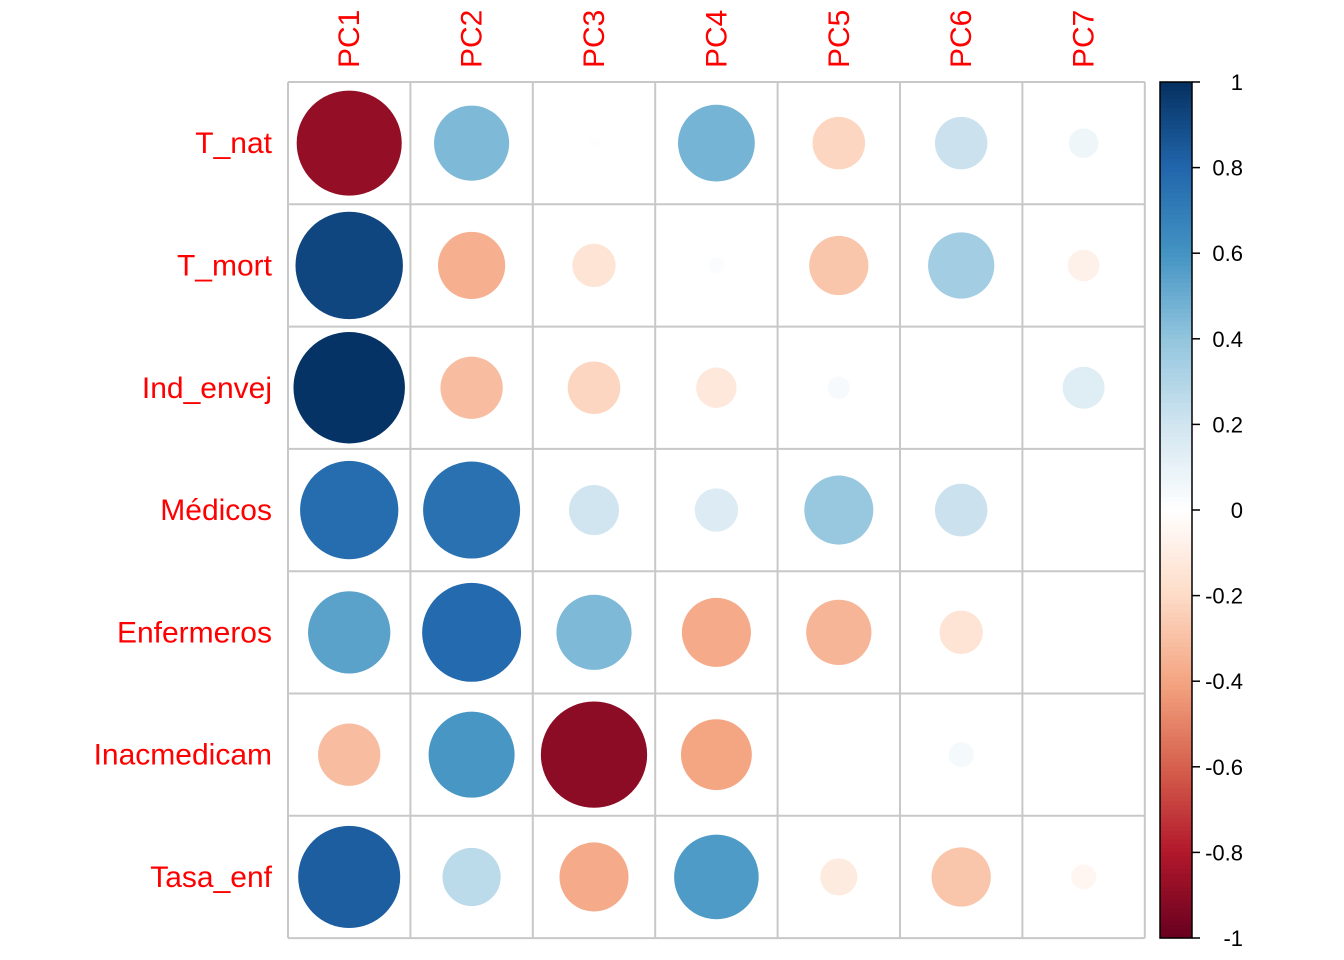  Describe the element at coordinates (838, 387) in the screenshot. I see `corr-circle-Ind_envej-PC5` at that location.